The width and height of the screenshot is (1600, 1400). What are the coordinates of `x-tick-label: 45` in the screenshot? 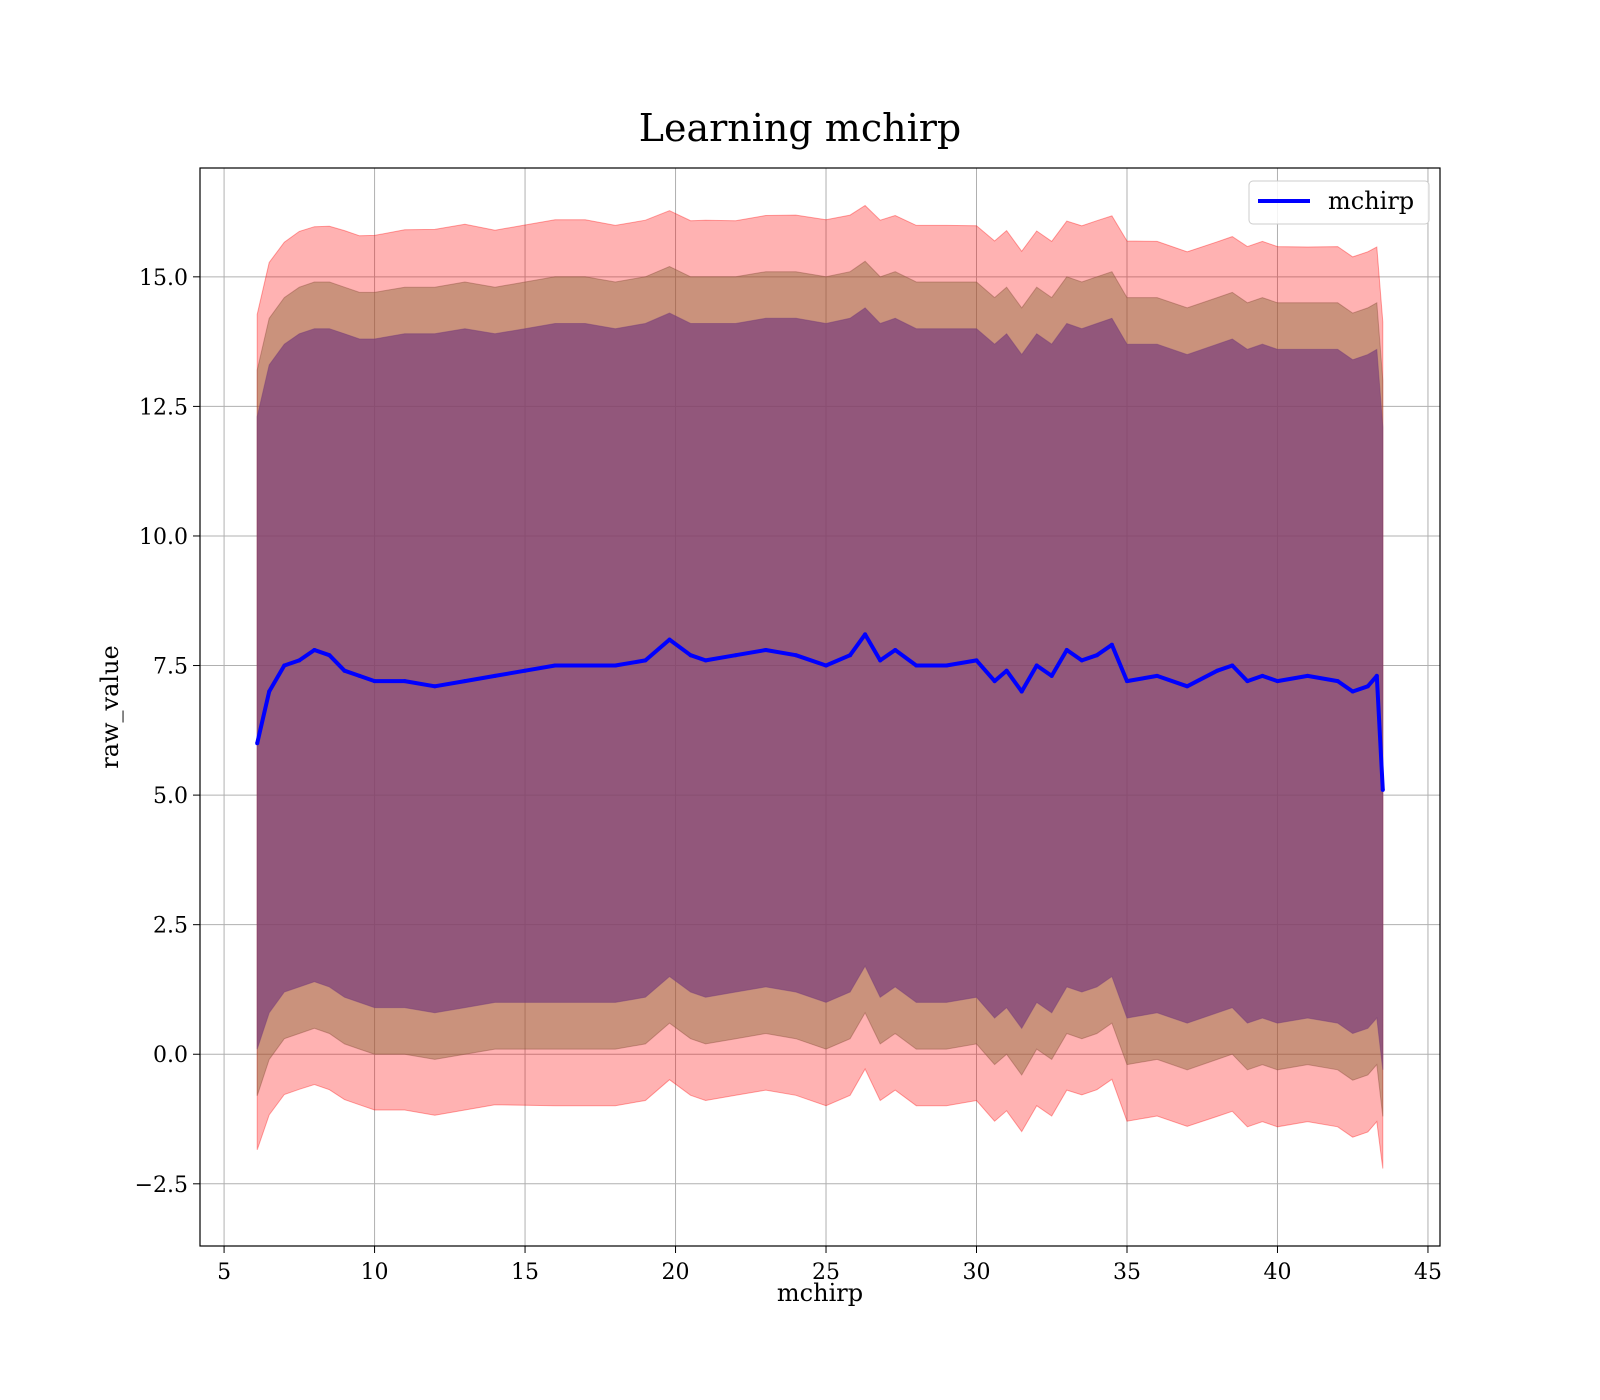 It's located at (1428, 1272).